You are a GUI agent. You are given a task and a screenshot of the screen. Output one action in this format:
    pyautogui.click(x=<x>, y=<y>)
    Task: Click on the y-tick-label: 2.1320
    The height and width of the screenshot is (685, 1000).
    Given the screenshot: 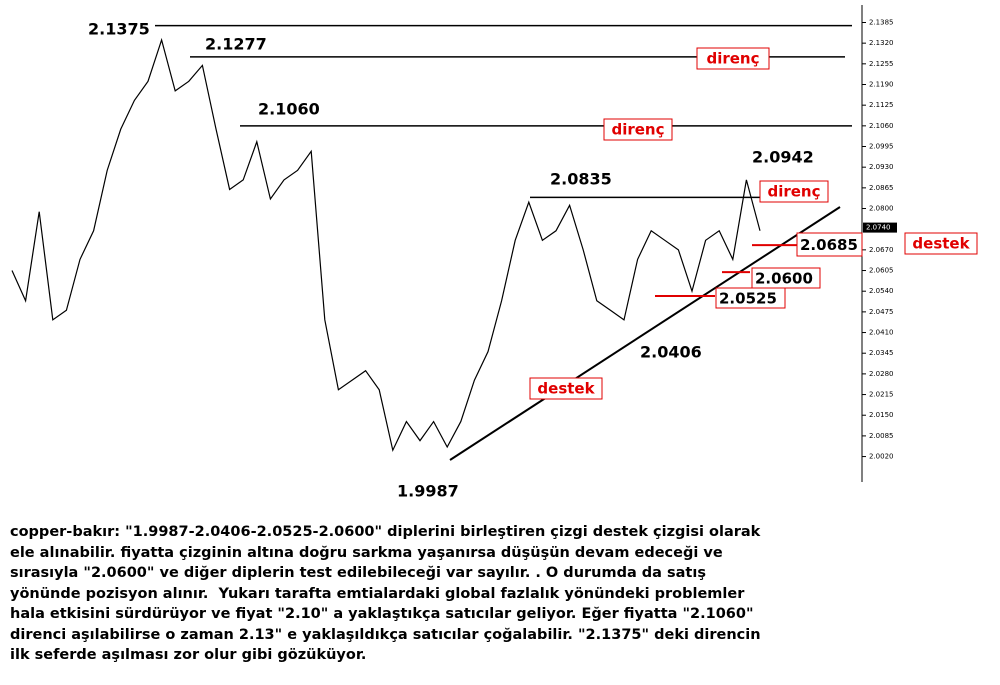 What is the action you would take?
    pyautogui.click(x=881, y=43)
    